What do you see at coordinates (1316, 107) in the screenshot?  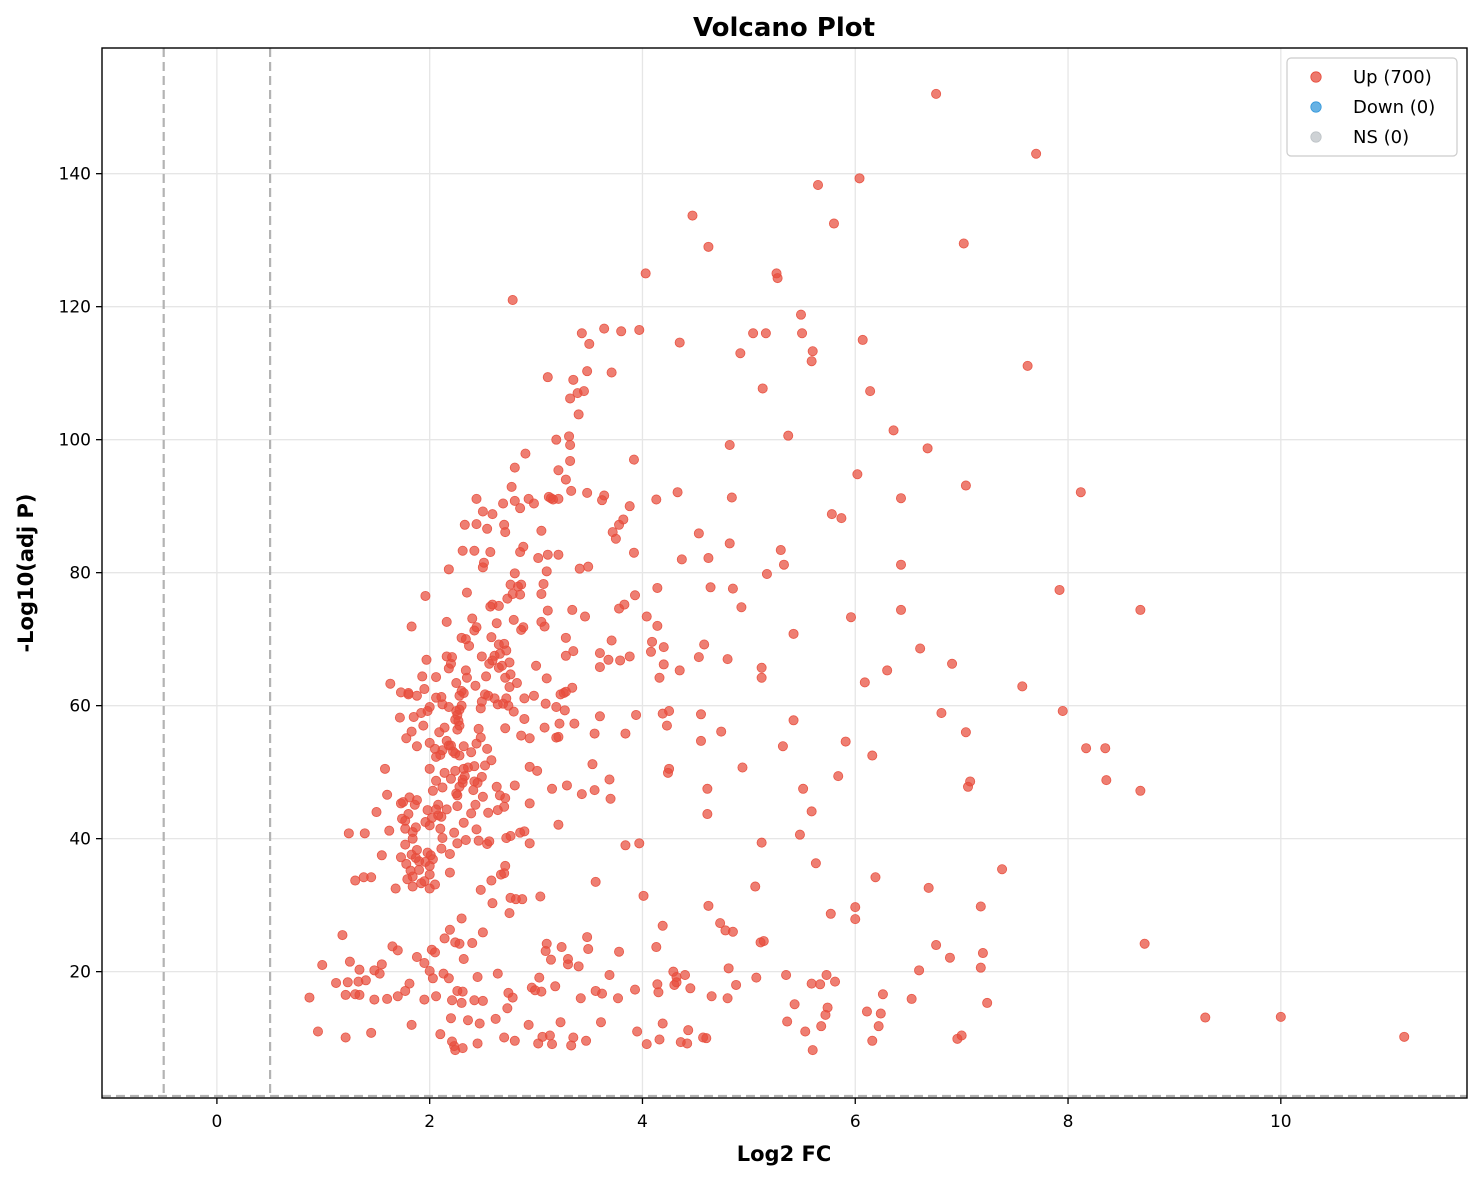 I see `legend-marker-down` at bounding box center [1316, 107].